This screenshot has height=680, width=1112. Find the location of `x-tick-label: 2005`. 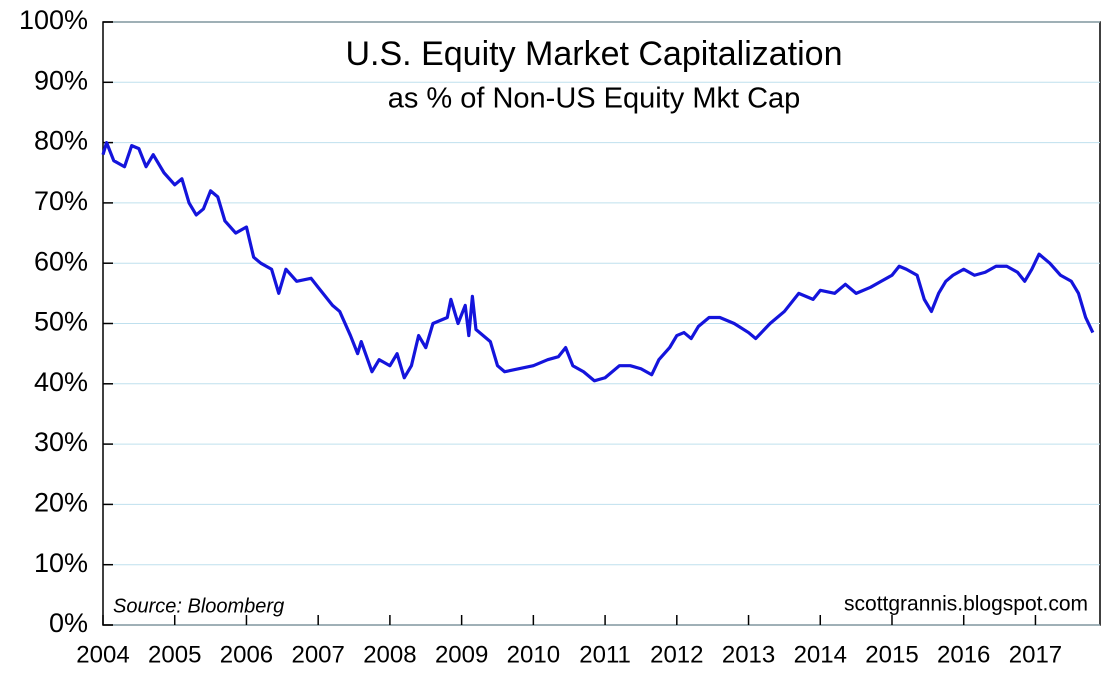

x-tick-label: 2005 is located at coordinates (174, 654).